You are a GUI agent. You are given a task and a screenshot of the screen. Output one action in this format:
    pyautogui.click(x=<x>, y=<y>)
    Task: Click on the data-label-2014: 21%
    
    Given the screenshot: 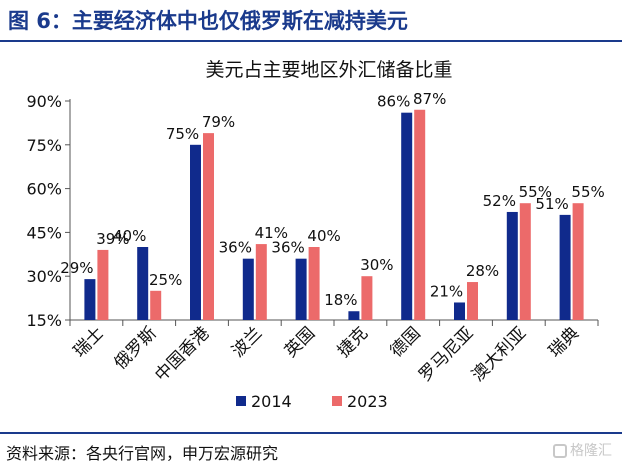 What is the action you would take?
    pyautogui.click(x=446, y=291)
    